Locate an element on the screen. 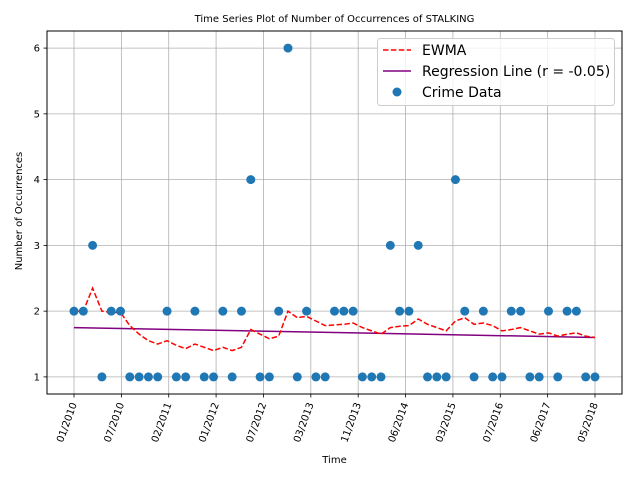 The height and width of the screenshot is (480, 640). x-tick-label: 02/2011 is located at coordinates (162, 422).